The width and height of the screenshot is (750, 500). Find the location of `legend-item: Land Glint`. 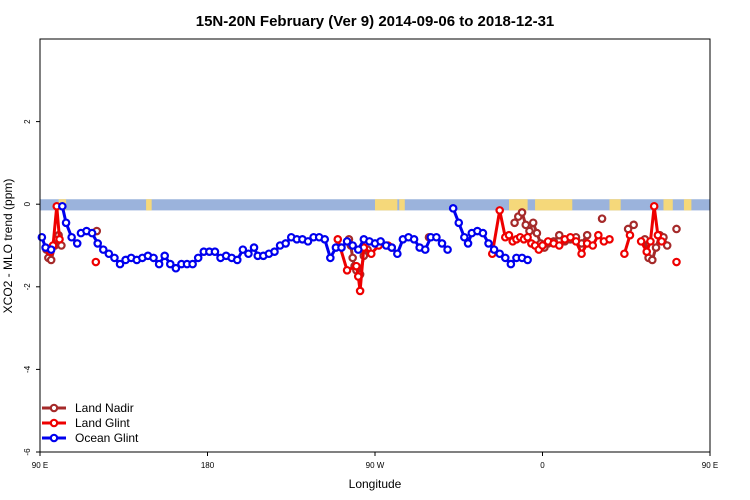

legend-item: Land Glint is located at coordinates (86, 423).